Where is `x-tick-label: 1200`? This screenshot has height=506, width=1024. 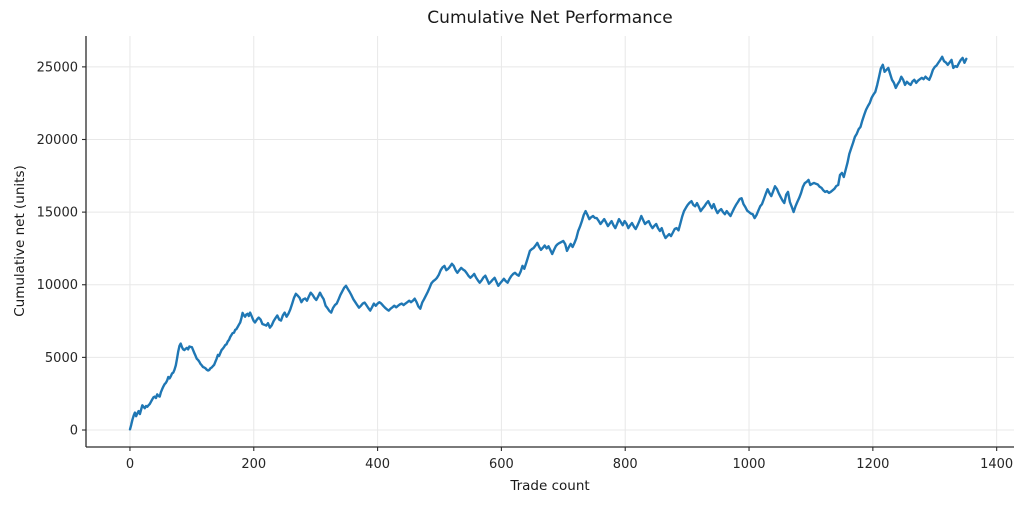
x-tick-label: 1200 is located at coordinates (872, 464).